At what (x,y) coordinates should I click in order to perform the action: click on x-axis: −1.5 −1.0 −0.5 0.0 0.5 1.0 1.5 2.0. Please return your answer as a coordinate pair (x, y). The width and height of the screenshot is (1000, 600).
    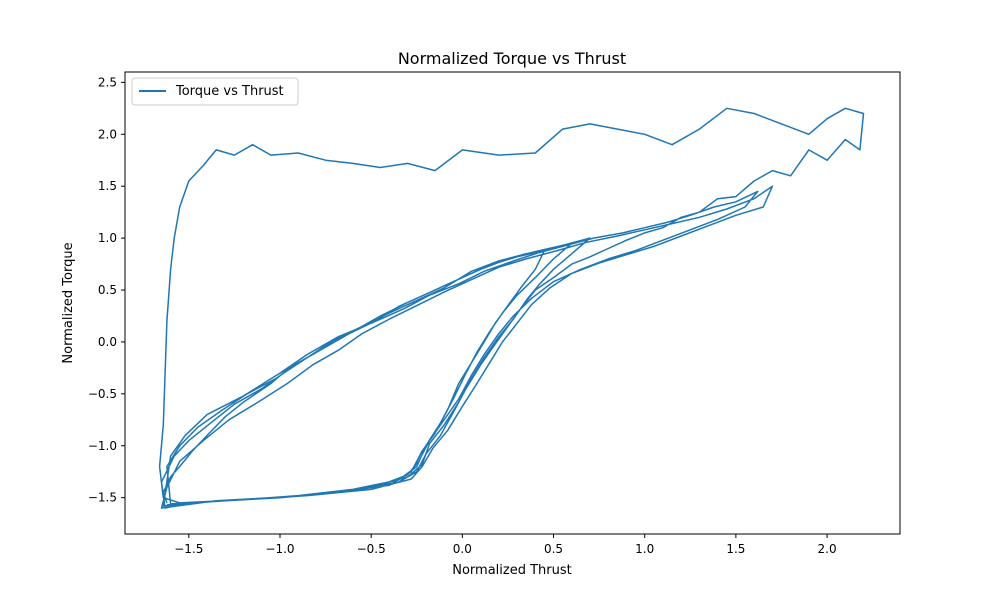
    Looking at the image, I should click on (505, 545).